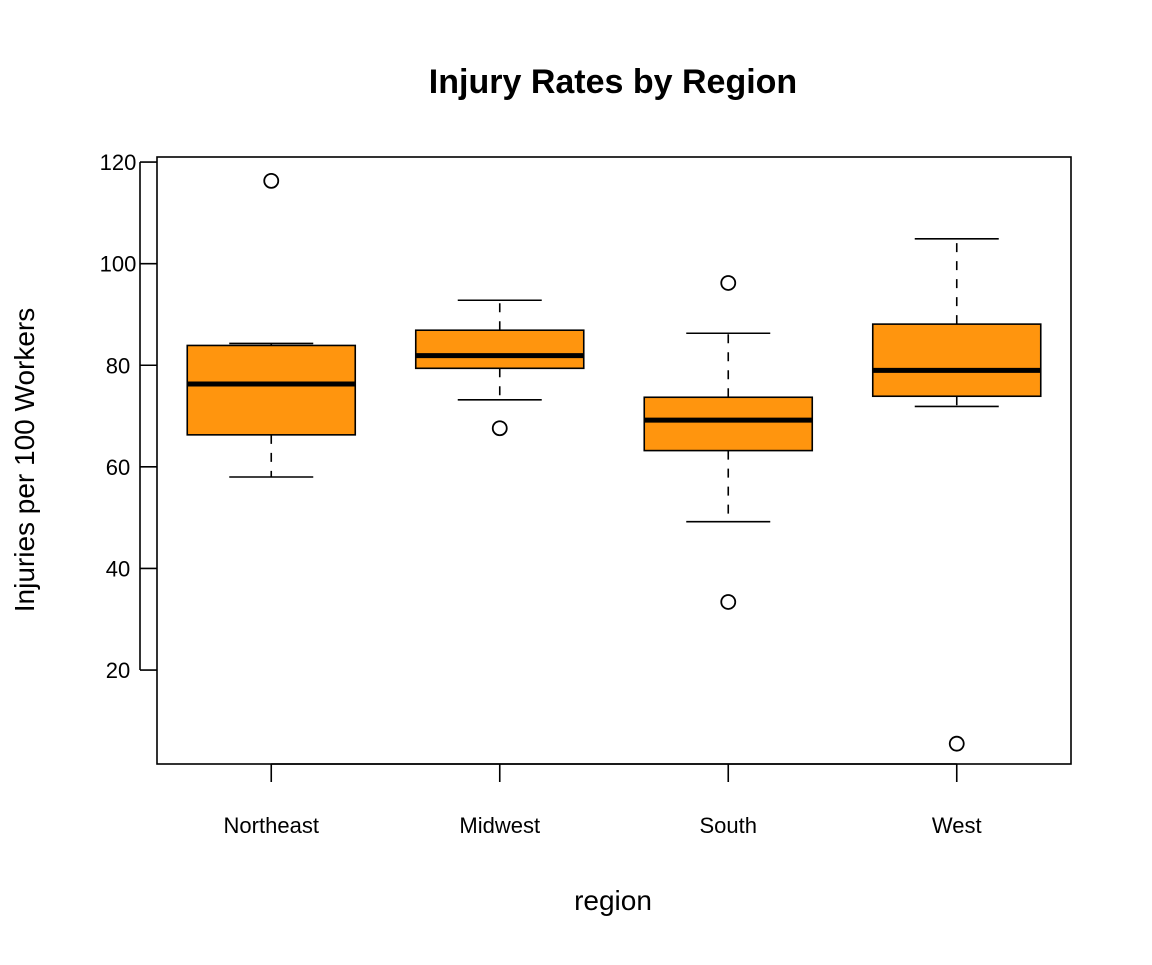 This screenshot has height=965, width=1152. What do you see at coordinates (613, 900) in the screenshot?
I see `x-axis-label: region` at bounding box center [613, 900].